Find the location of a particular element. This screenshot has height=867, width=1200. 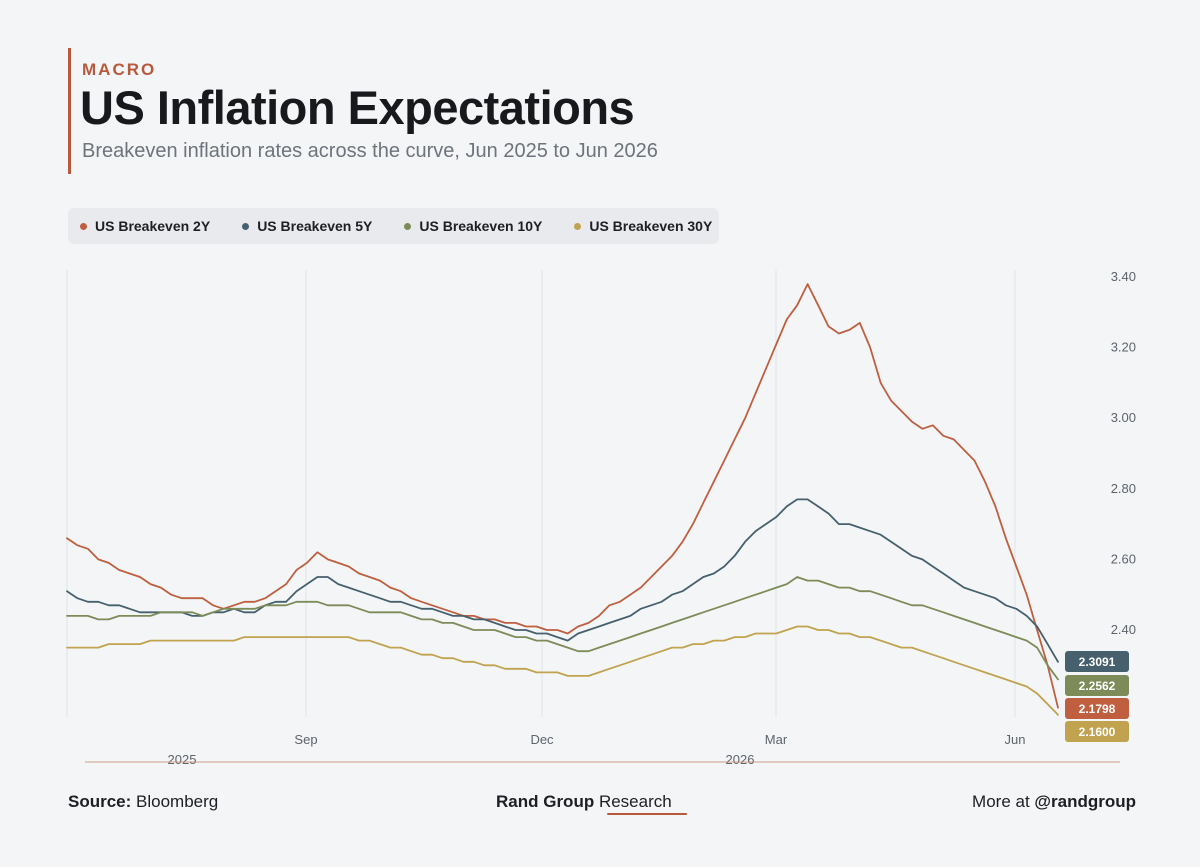

legend-dot-2y is located at coordinates (83, 226).